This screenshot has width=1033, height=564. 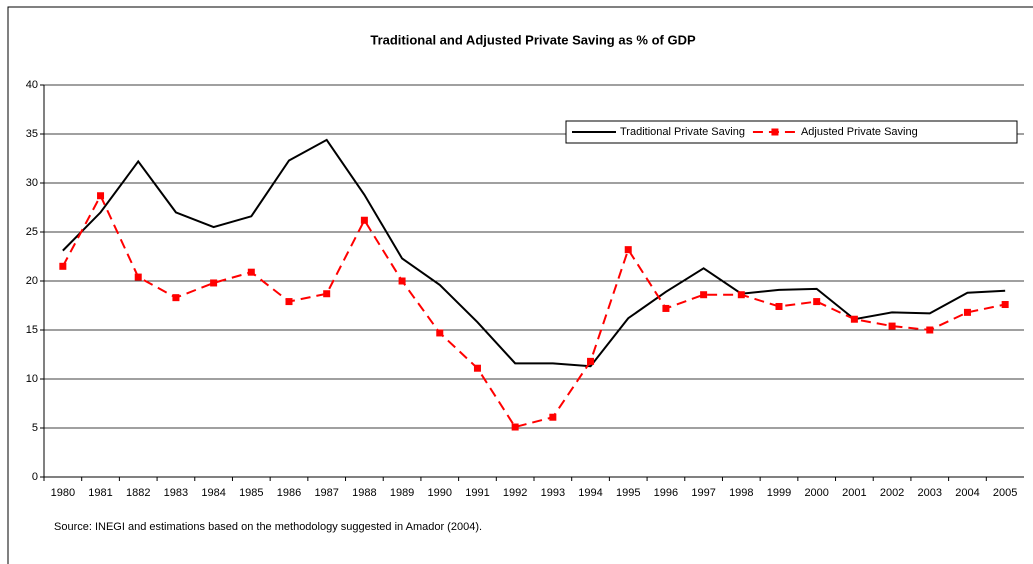 What do you see at coordinates (32, 183) in the screenshot?
I see `y-tick-label: 30` at bounding box center [32, 183].